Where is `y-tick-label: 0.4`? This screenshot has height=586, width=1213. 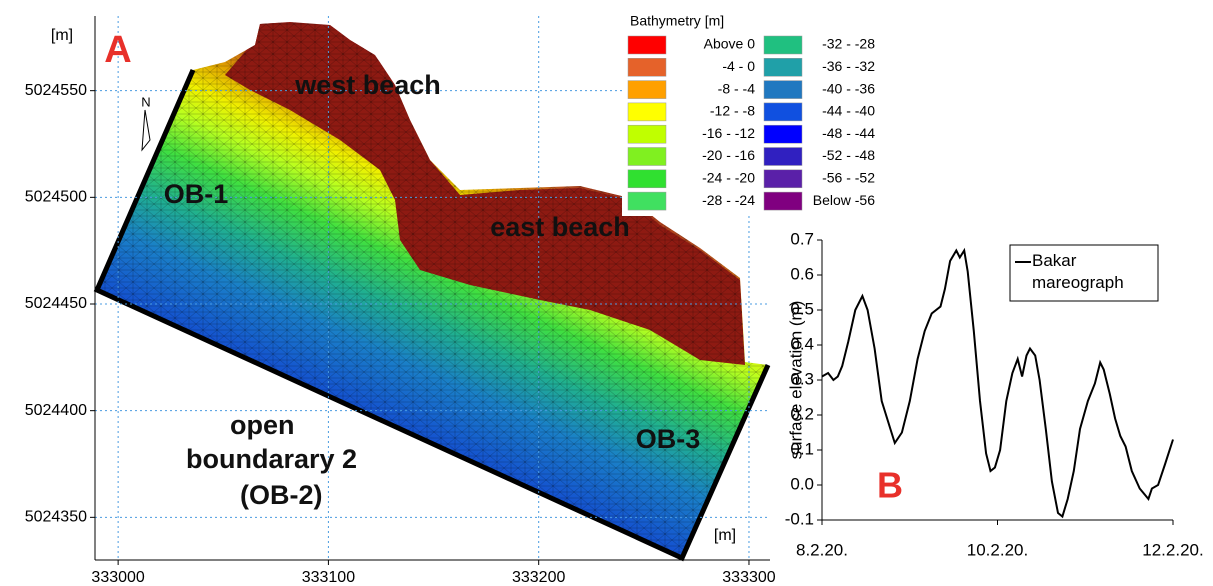 y-tick-label: 0.4 is located at coordinates (802, 343).